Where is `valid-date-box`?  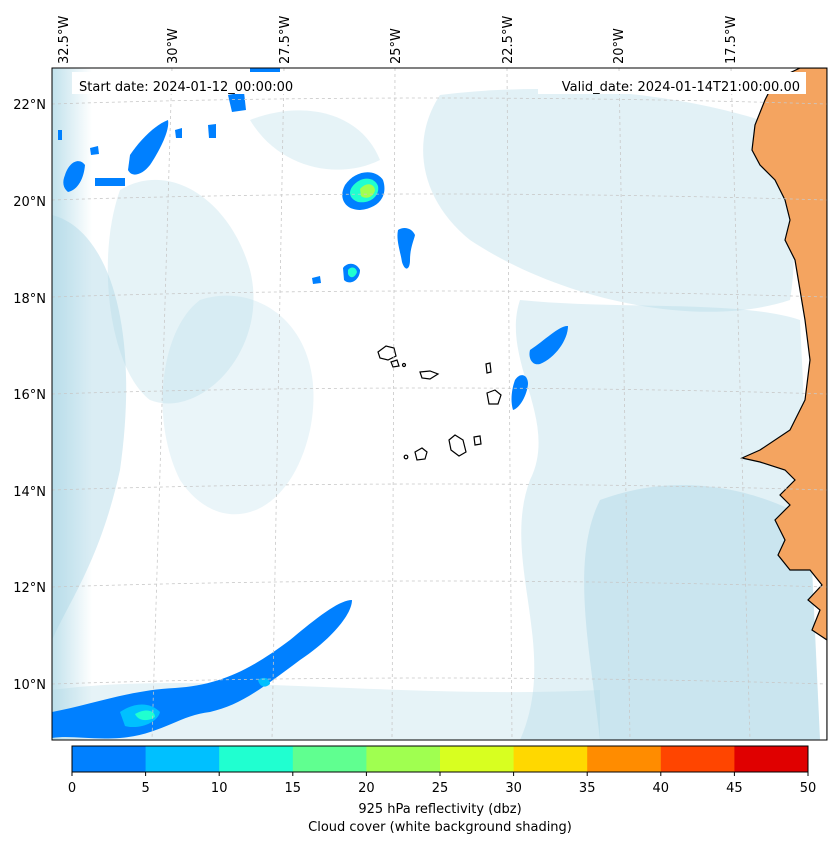
valid-date-box is located at coordinates (672, 83).